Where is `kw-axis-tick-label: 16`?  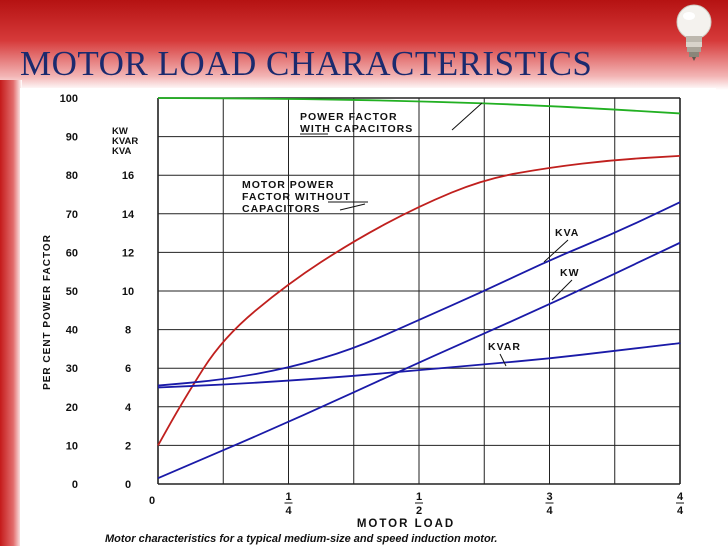 kw-axis-tick-label: 16 is located at coordinates (128, 176).